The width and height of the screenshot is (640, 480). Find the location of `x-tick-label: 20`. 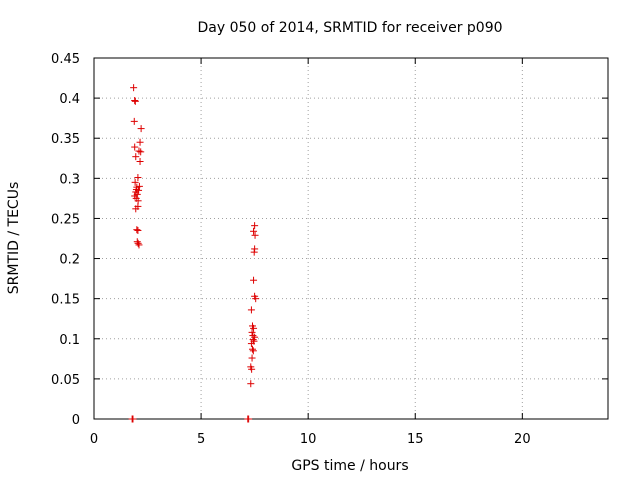

x-tick-label: 20 is located at coordinates (522, 439).